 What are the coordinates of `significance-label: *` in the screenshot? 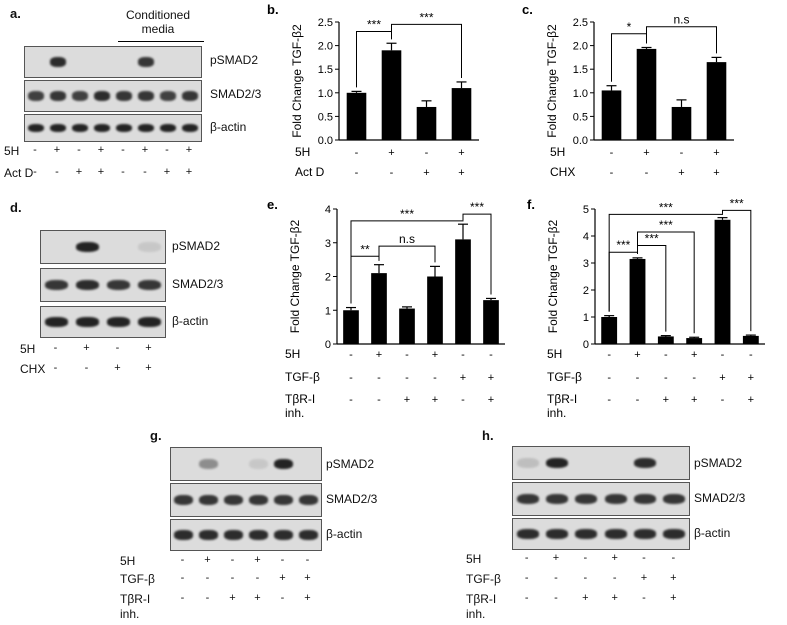 It's located at (629, 27).